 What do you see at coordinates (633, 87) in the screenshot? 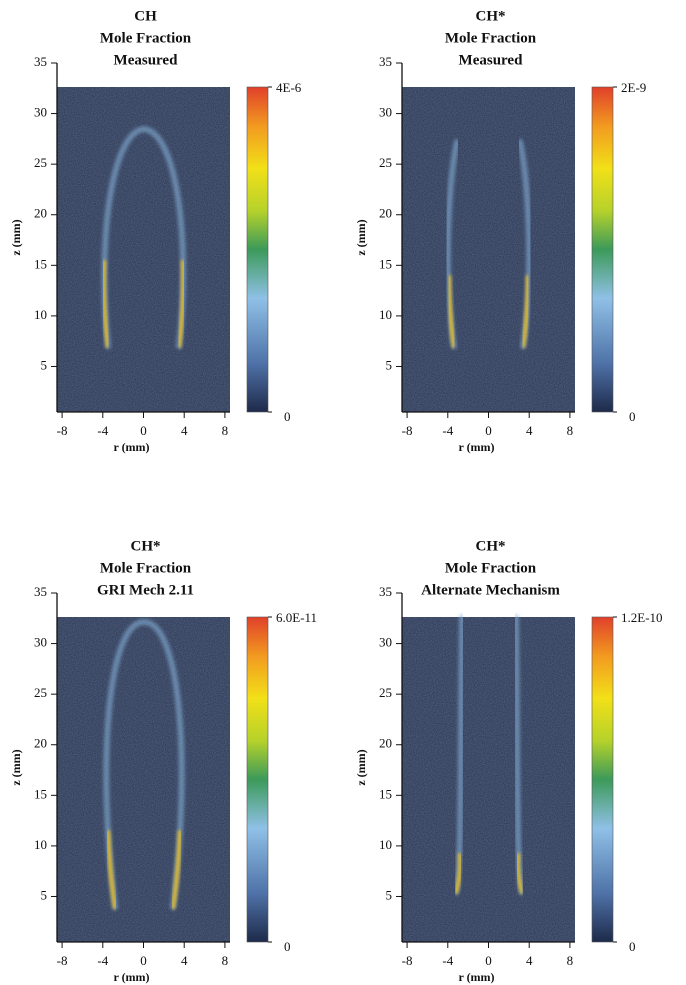
I see `colorbar-tick-label: 2E-9` at bounding box center [633, 87].